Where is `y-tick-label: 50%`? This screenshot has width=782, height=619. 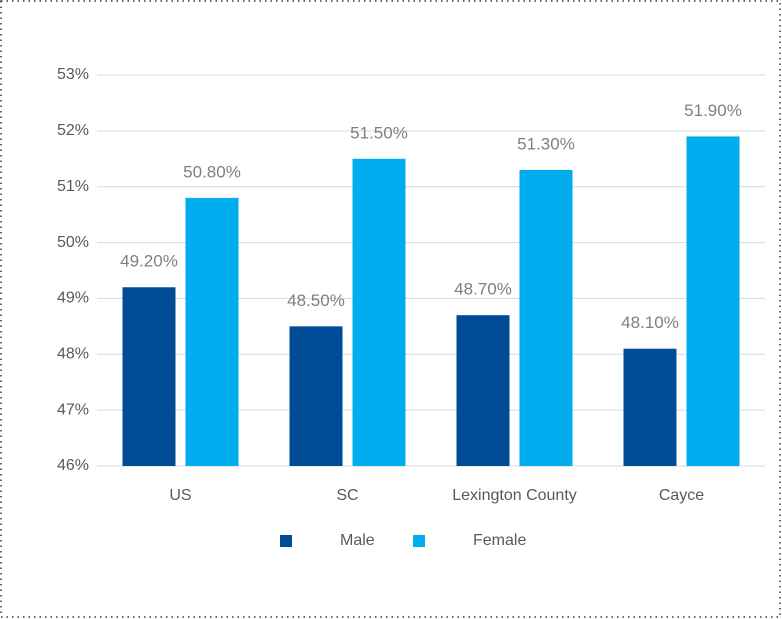
y-tick-label: 50% is located at coordinates (73, 242).